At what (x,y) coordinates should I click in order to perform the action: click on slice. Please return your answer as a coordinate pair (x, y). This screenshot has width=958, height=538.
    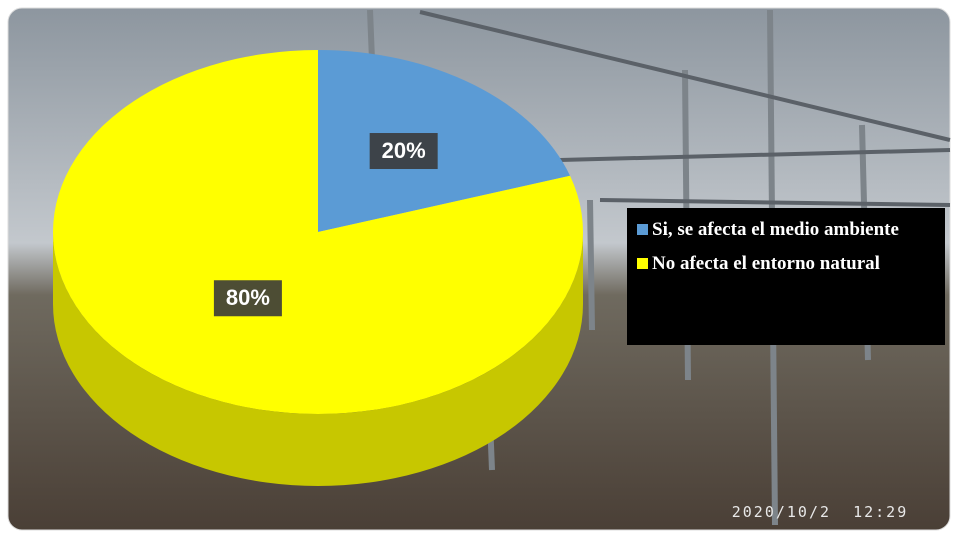
    Looking at the image, I should click on (444, 141).